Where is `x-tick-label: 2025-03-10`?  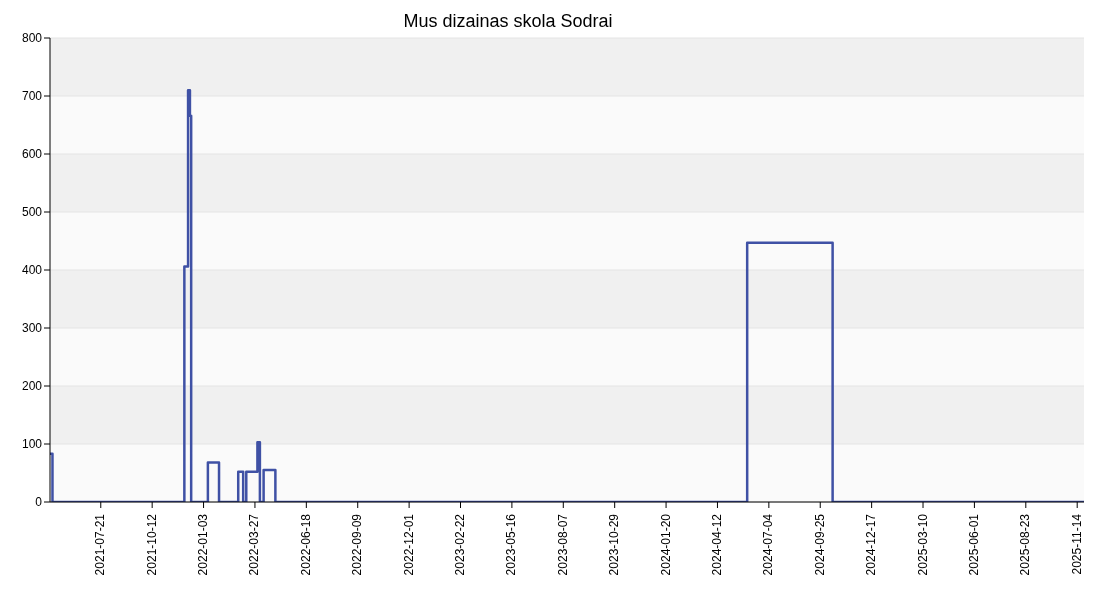 x-tick-label: 2025-03-10 is located at coordinates (922, 544).